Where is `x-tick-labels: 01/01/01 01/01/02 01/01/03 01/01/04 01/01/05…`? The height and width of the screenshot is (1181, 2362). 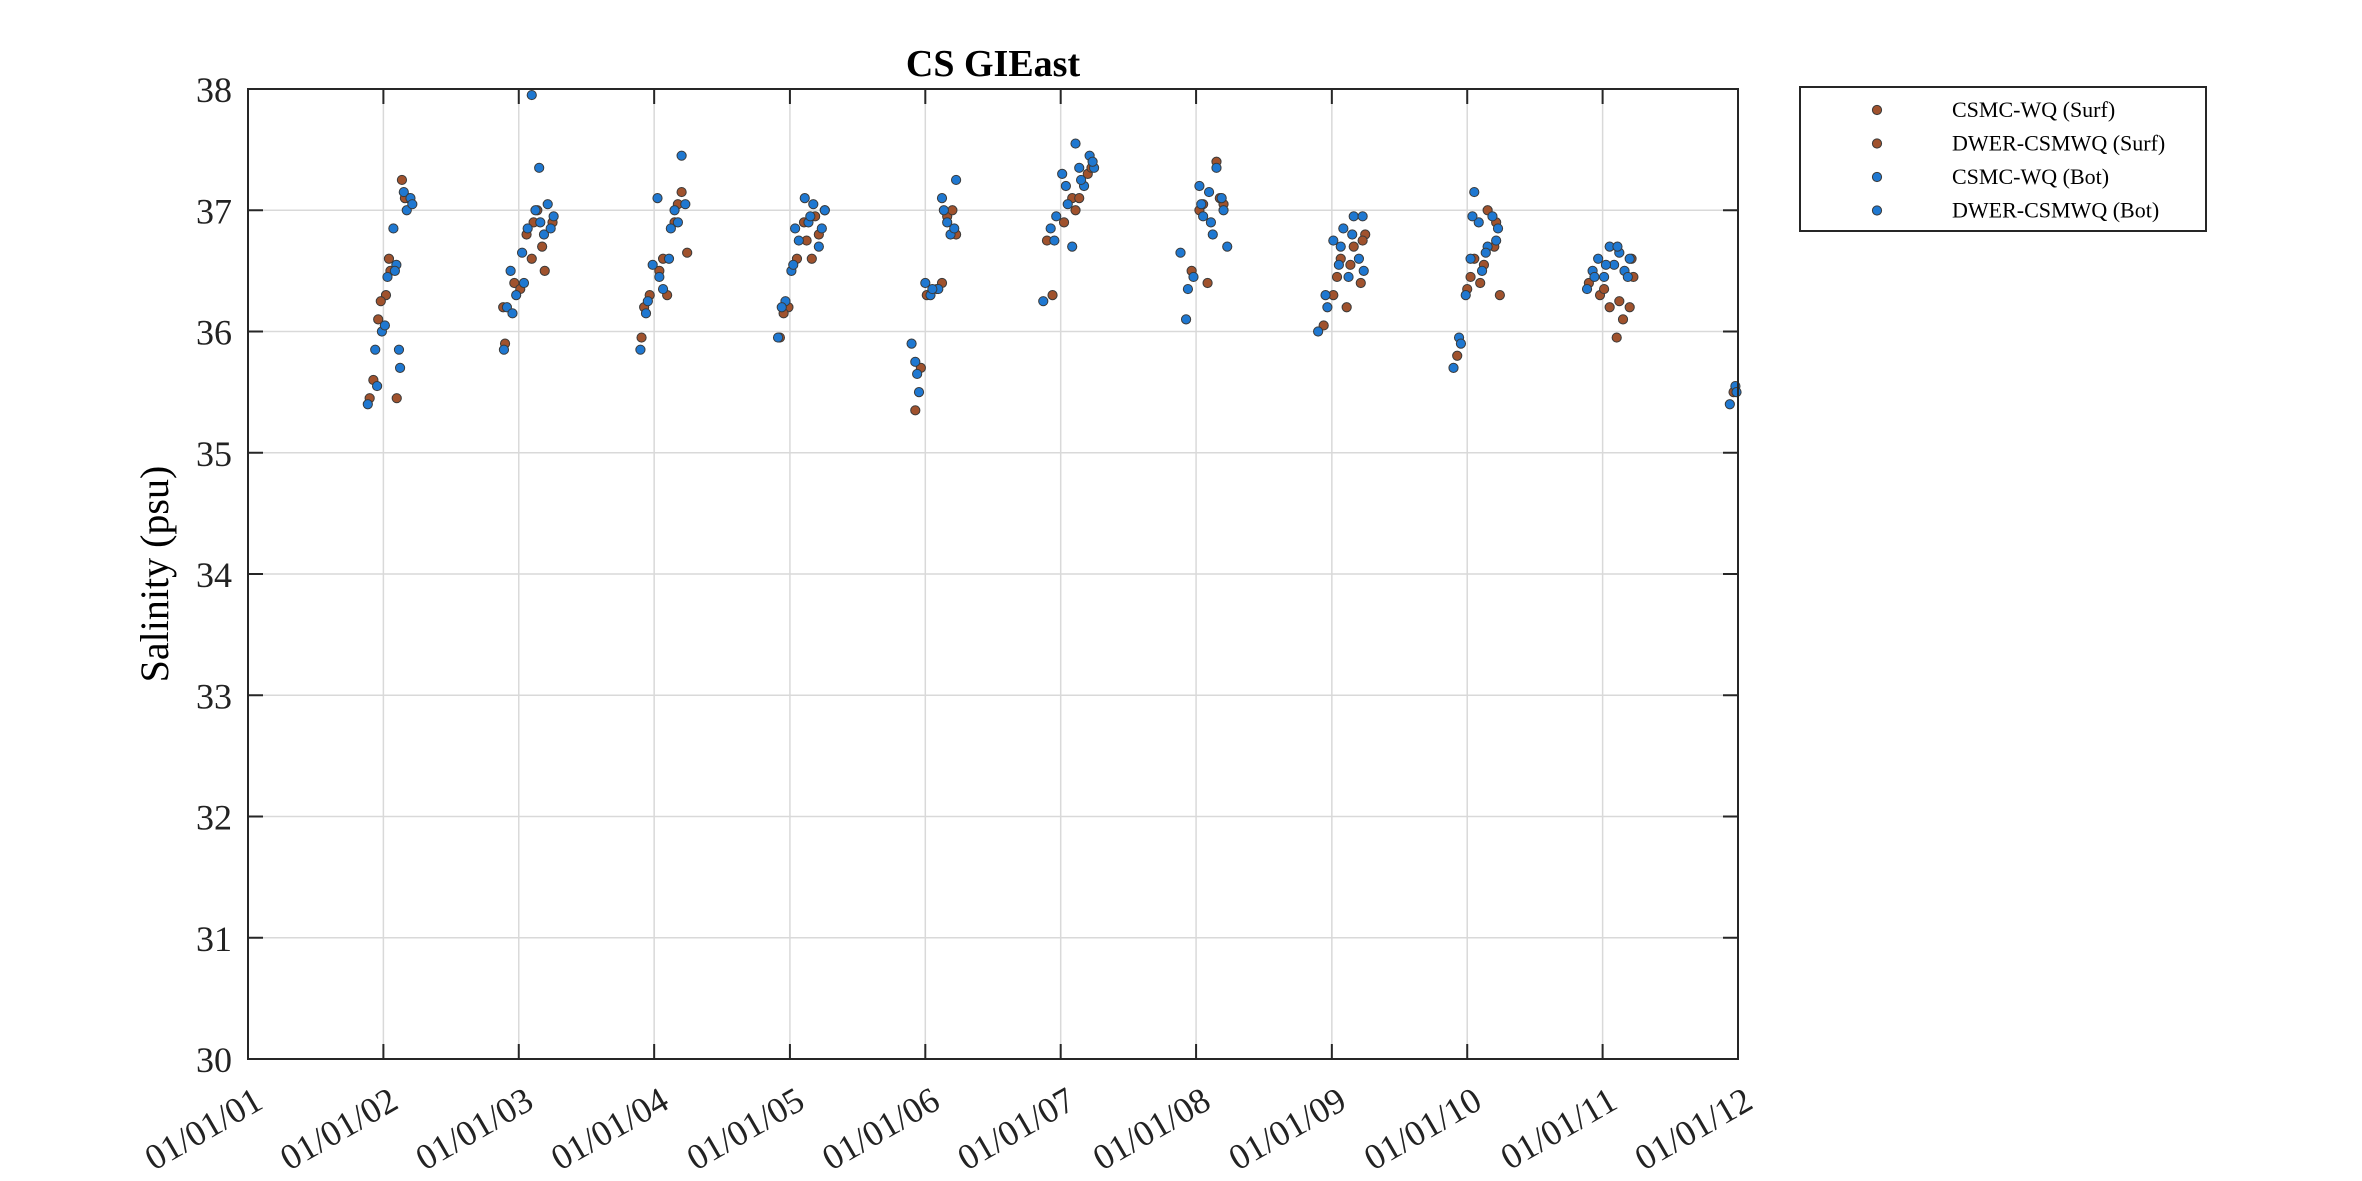
x-tick-labels: 01/01/01 01/01/02 01/01/03 01/01/04 01/01/05… is located at coordinates (948, 1128).